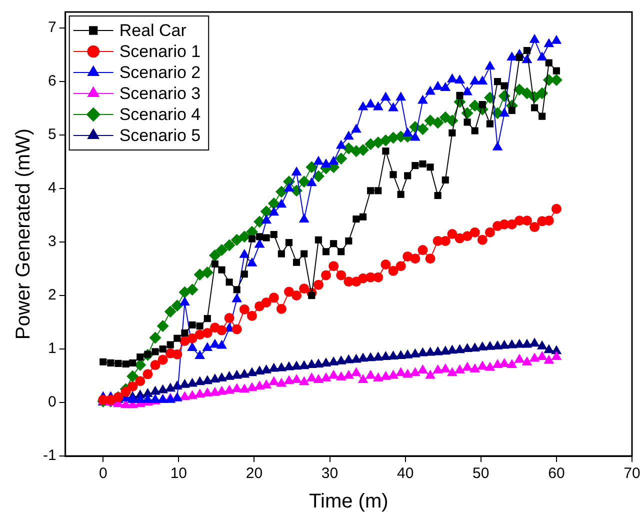 This screenshot has width=644, height=522. Describe the element at coordinates (160, 94) in the screenshot. I see `legend-label: Scenario 3` at that location.